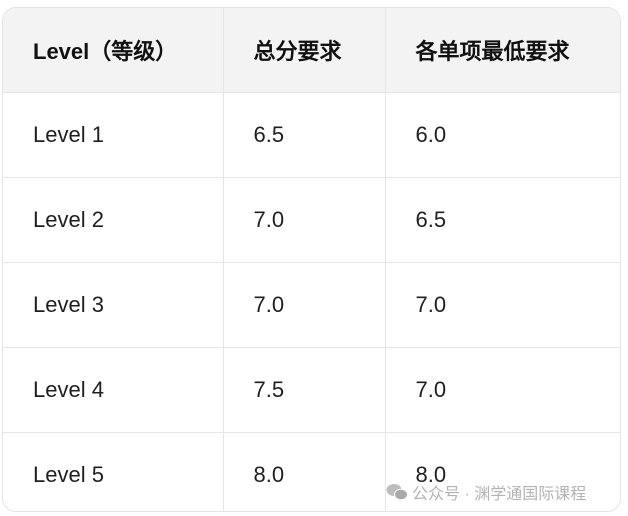  Describe the element at coordinates (431, 474) in the screenshot. I see `cell-min: 8.0` at that location.